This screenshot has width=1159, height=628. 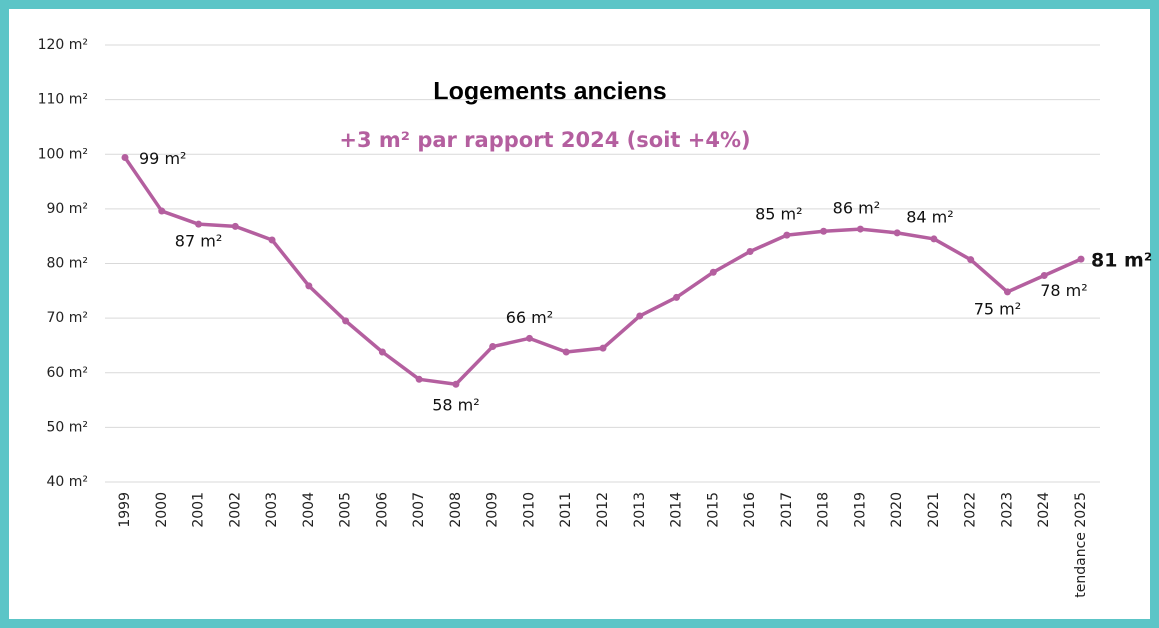 What do you see at coordinates (235, 510) in the screenshot?
I see `x-tick-label: 2002` at bounding box center [235, 510].